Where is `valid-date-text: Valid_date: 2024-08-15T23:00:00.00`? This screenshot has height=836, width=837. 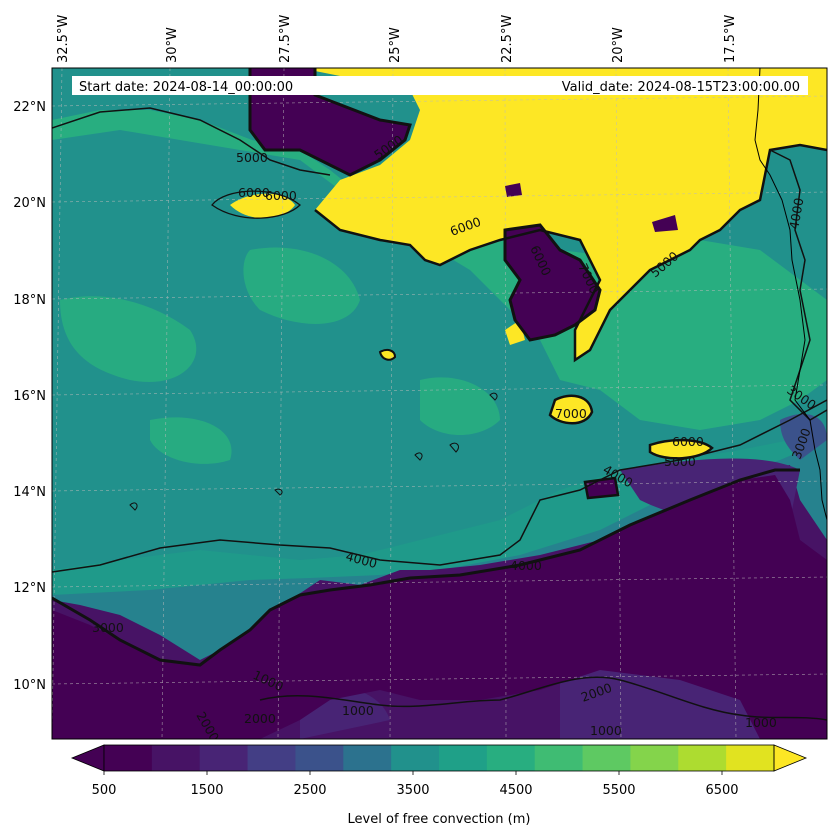
valid-date-text: Valid_date: 2024-08-15T23:00:00.00 is located at coordinates (681, 87).